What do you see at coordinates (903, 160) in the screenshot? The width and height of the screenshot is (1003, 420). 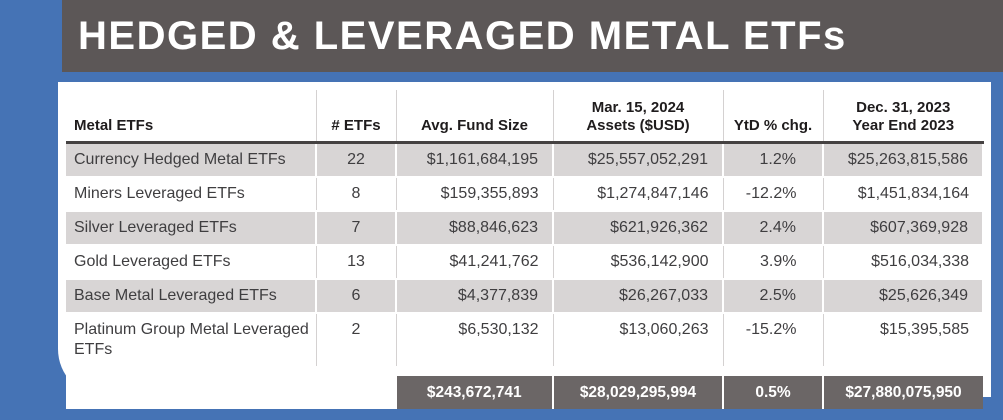 I see `cell-year-end: $25,263,815,586` at bounding box center [903, 160].